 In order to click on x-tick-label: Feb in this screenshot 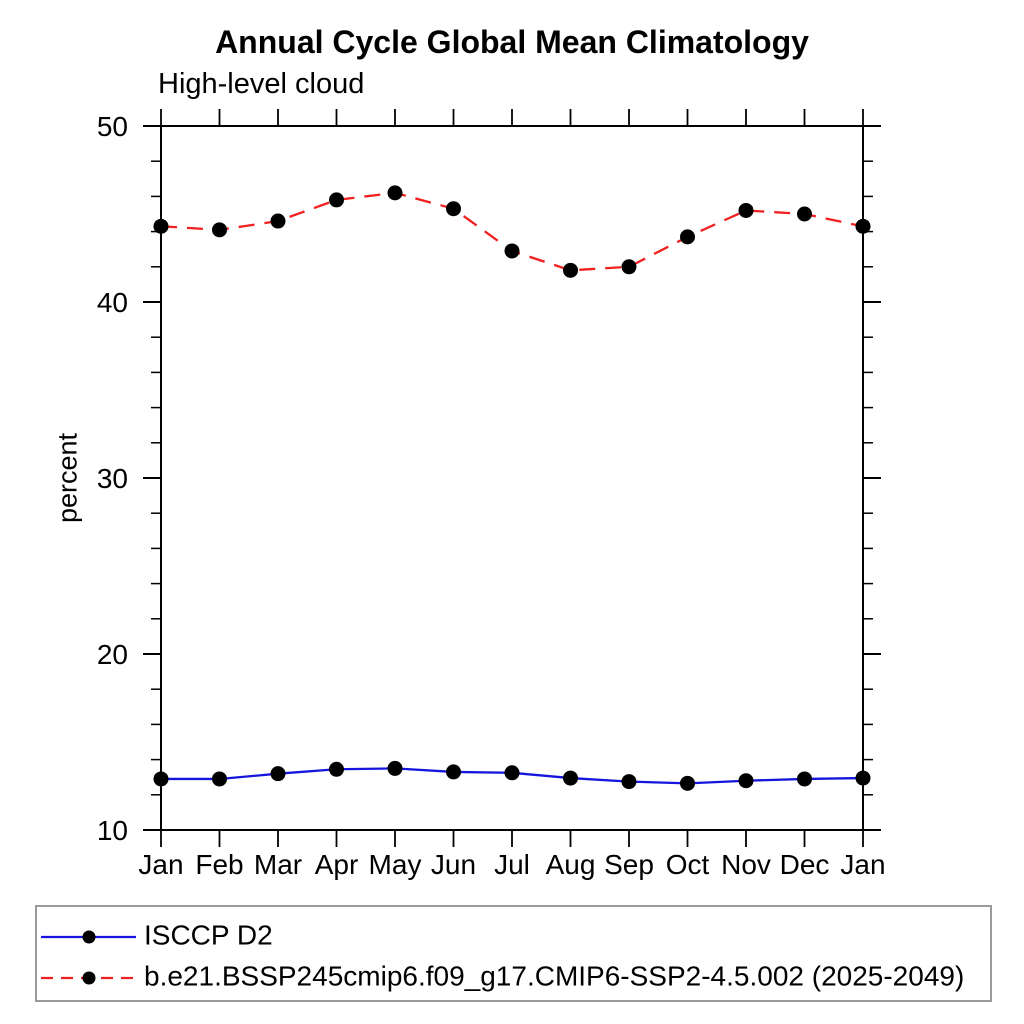, I will do `click(219, 864)`.